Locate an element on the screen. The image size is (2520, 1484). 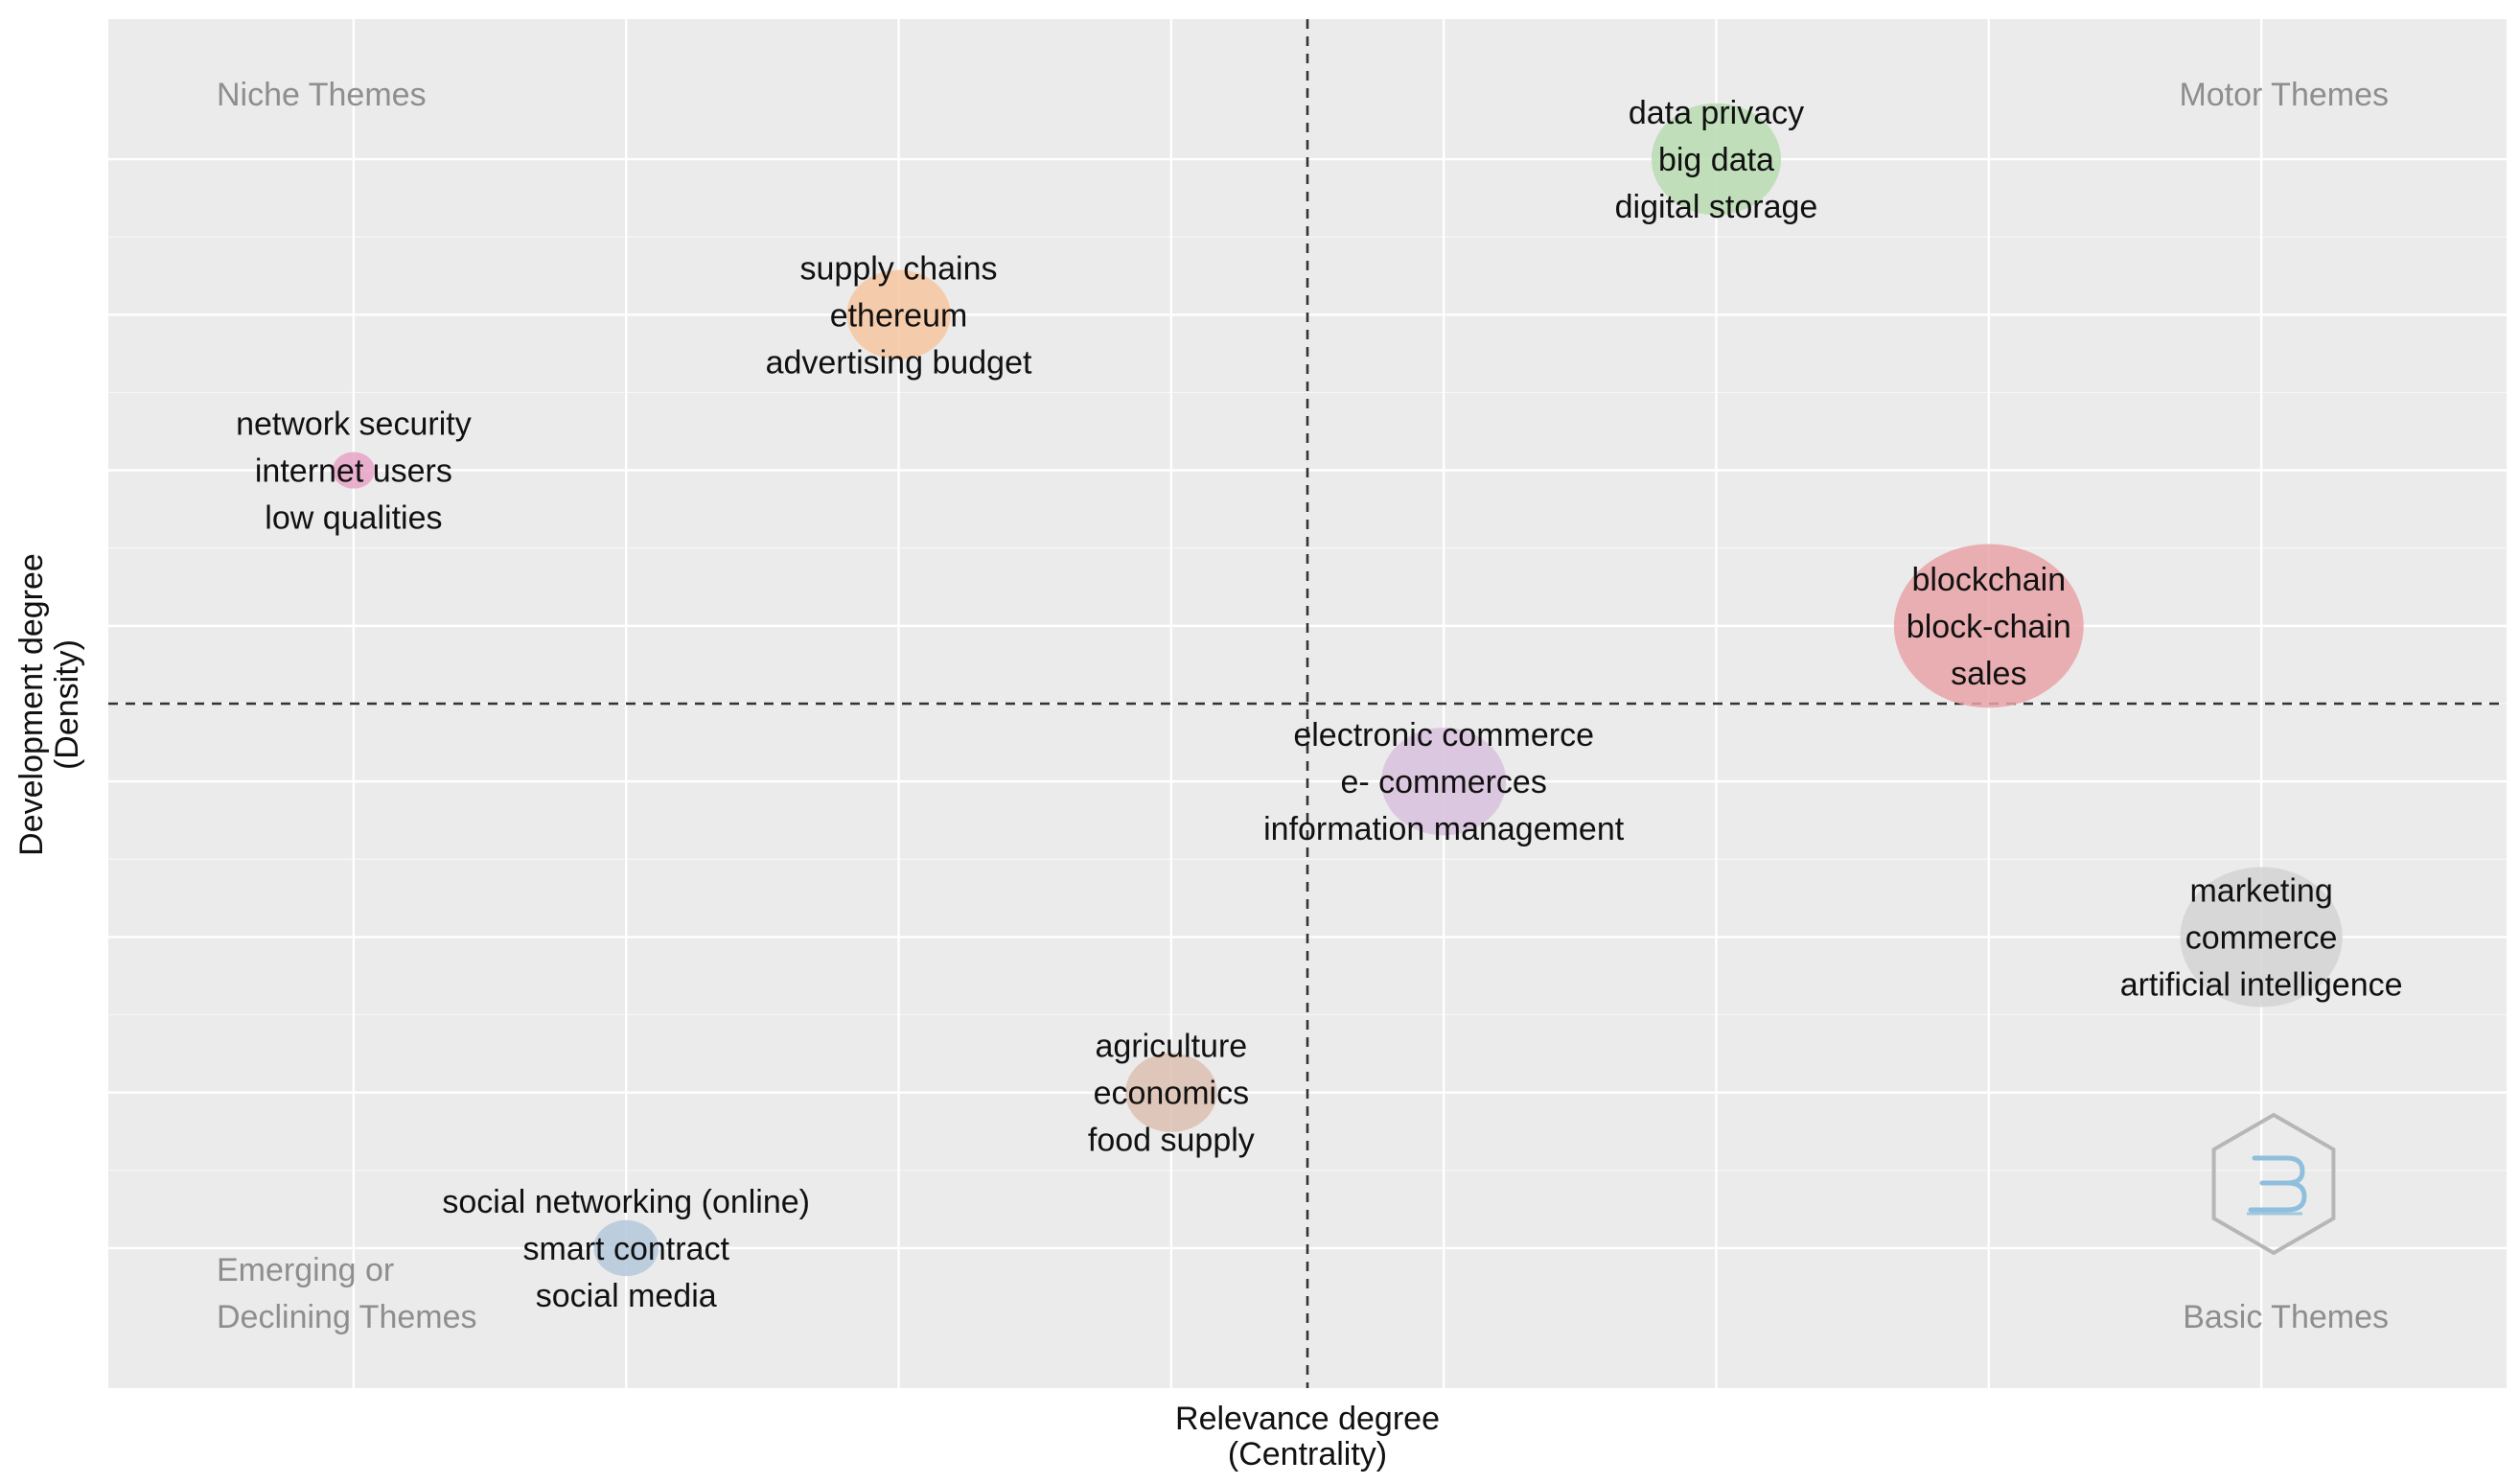
quadrant-label-bottom-right: Basic Themes is located at coordinates (2286, 1317).